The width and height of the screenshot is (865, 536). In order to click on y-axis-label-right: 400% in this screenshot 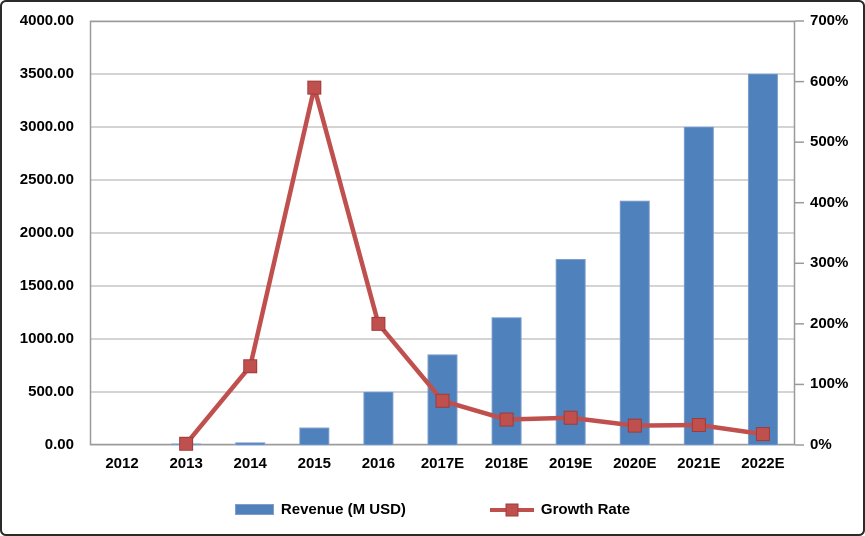, I will do `click(829, 202)`.